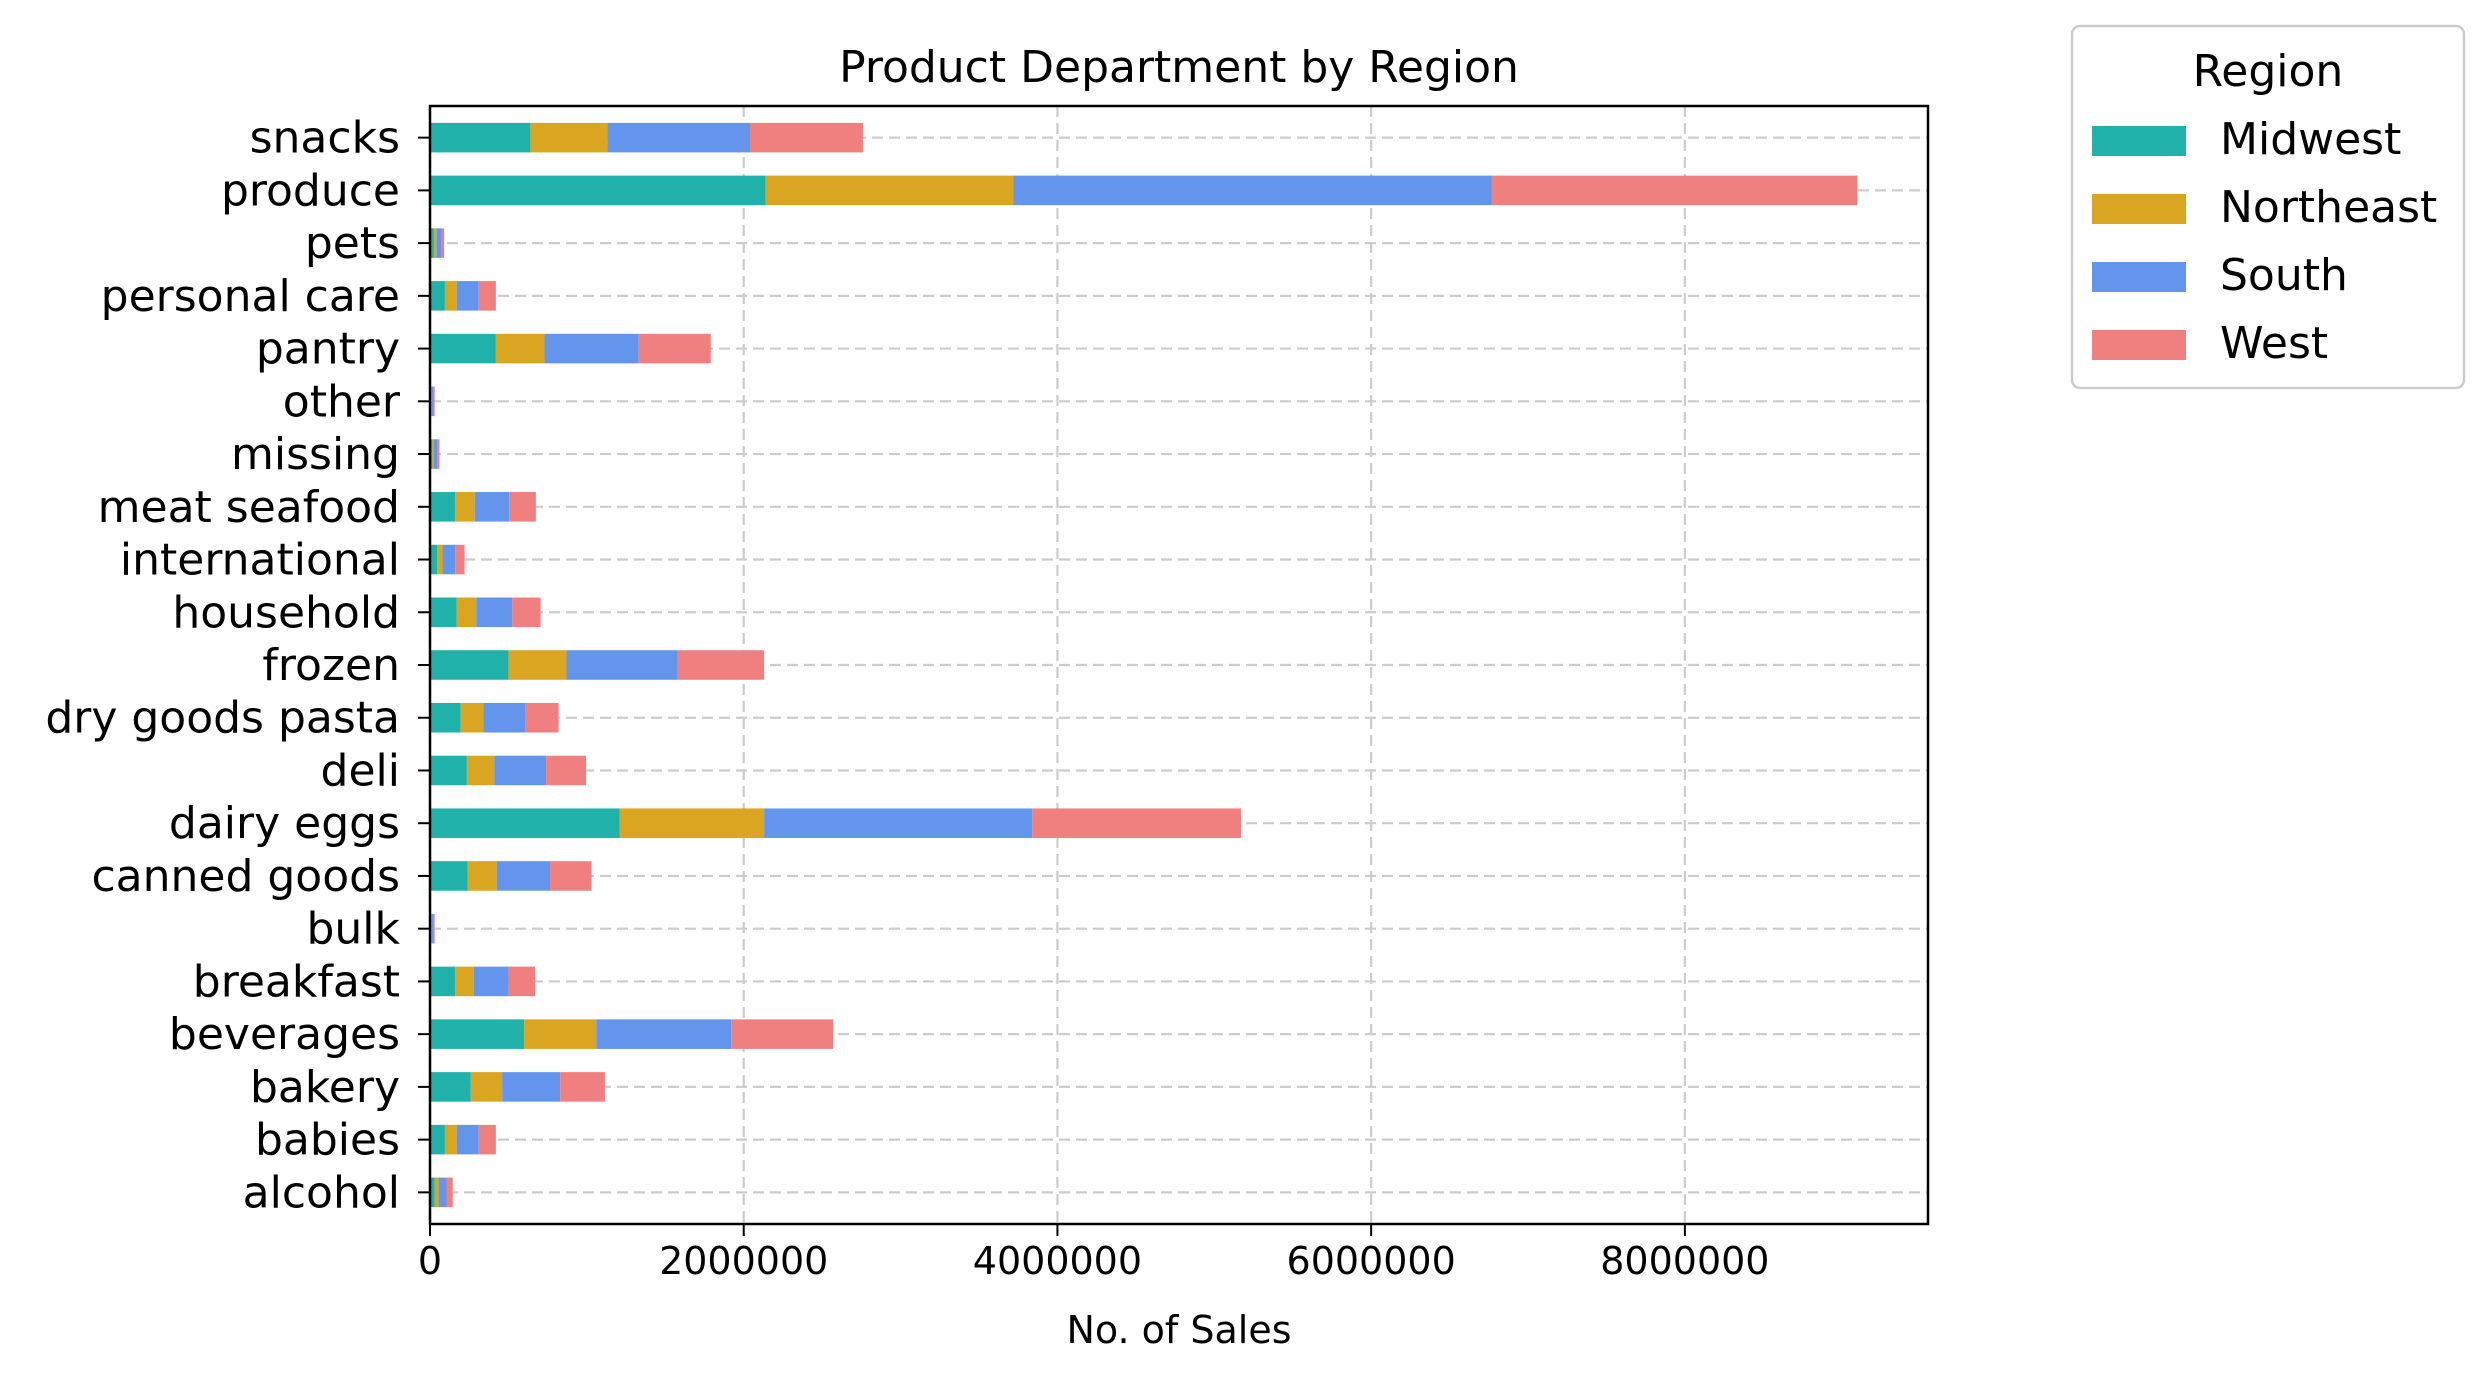 The width and height of the screenshot is (2486, 1377). What do you see at coordinates (482, 876) in the screenshot?
I see `bar-northeast-canned-goods` at bounding box center [482, 876].